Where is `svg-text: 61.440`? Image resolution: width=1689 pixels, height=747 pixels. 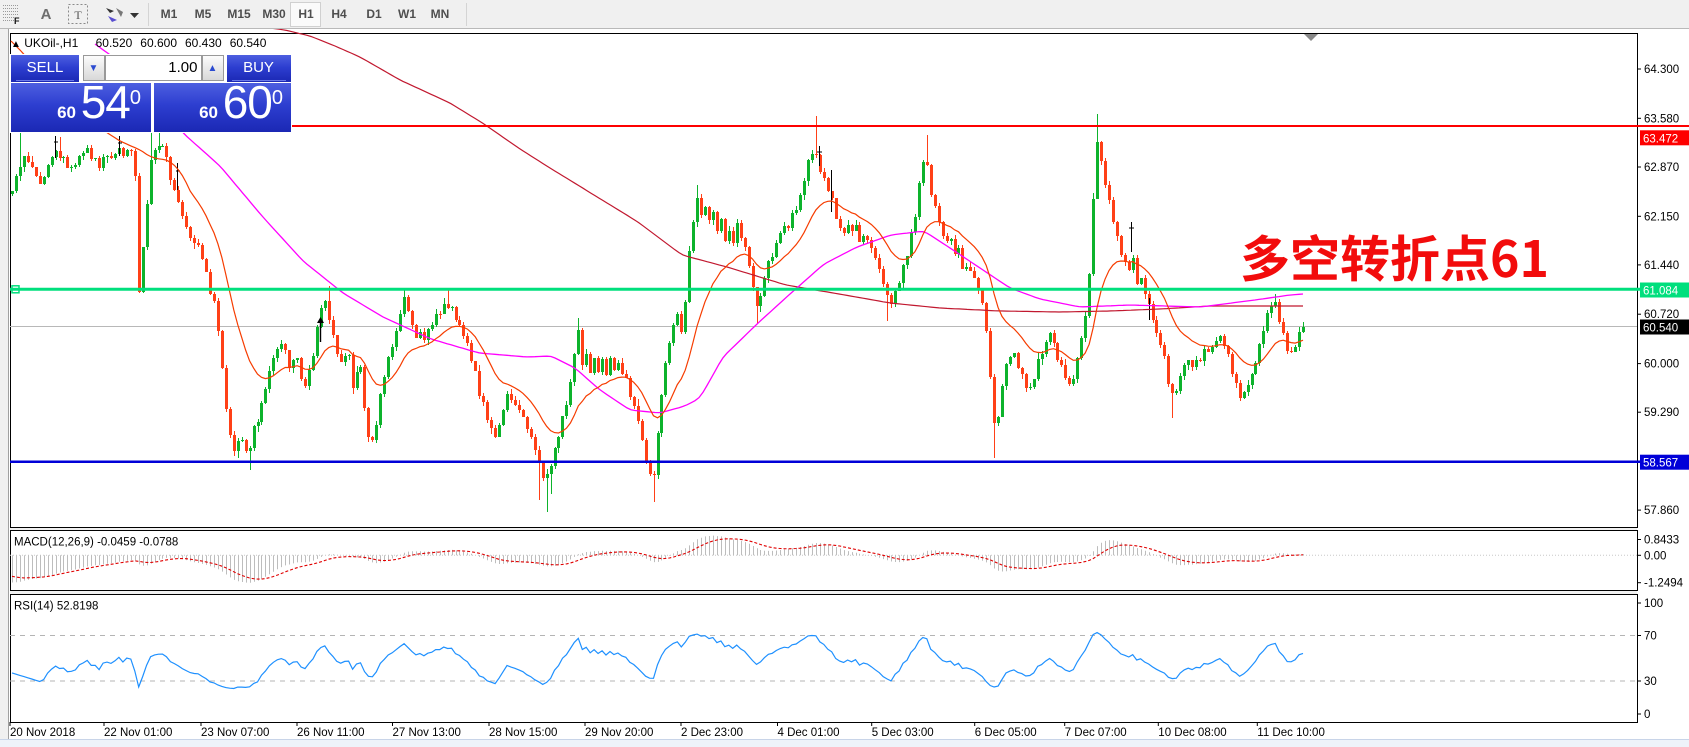 svg-text: 61.440 is located at coordinates (1661, 266).